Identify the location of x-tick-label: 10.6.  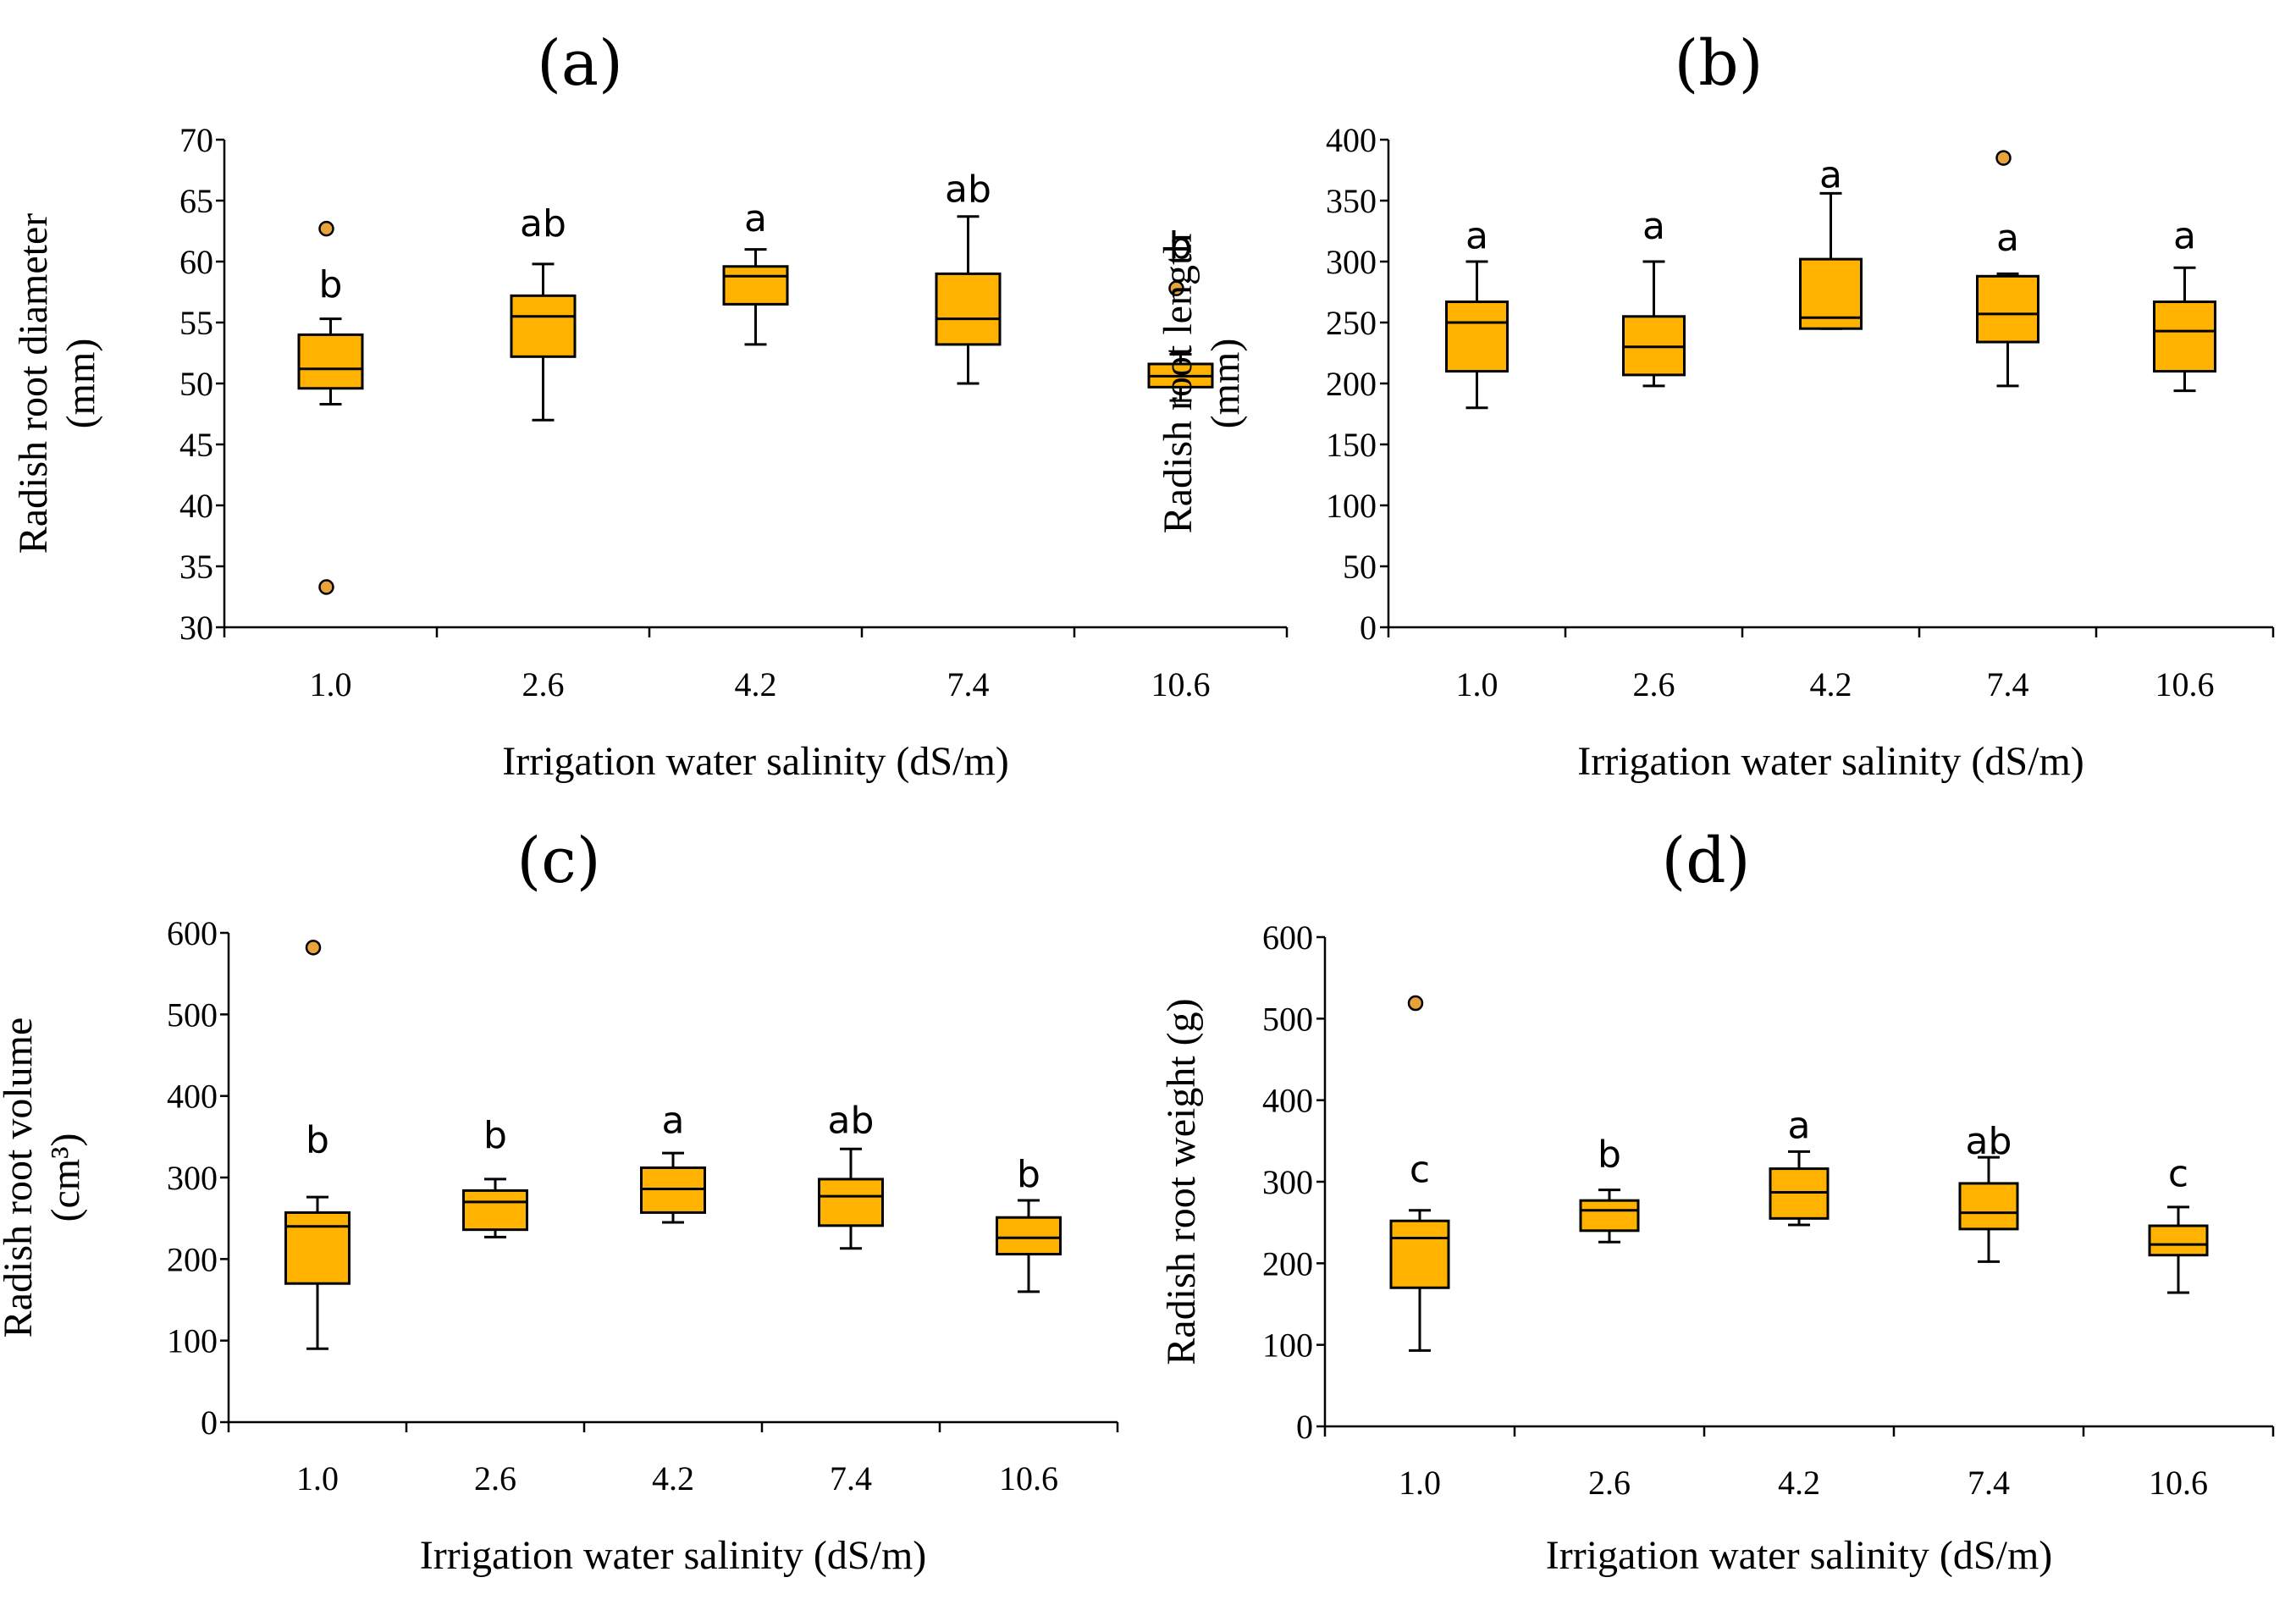
(2185, 684).